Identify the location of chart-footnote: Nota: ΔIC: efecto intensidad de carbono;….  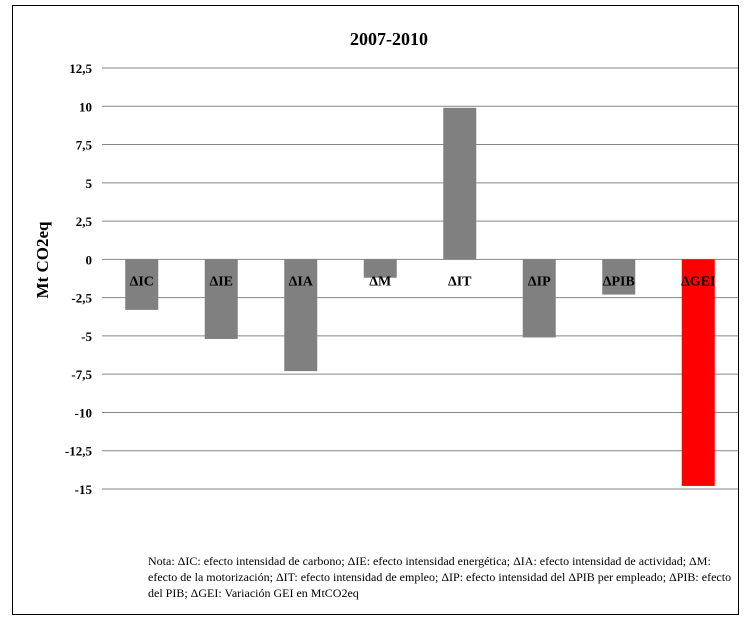
(440, 577).